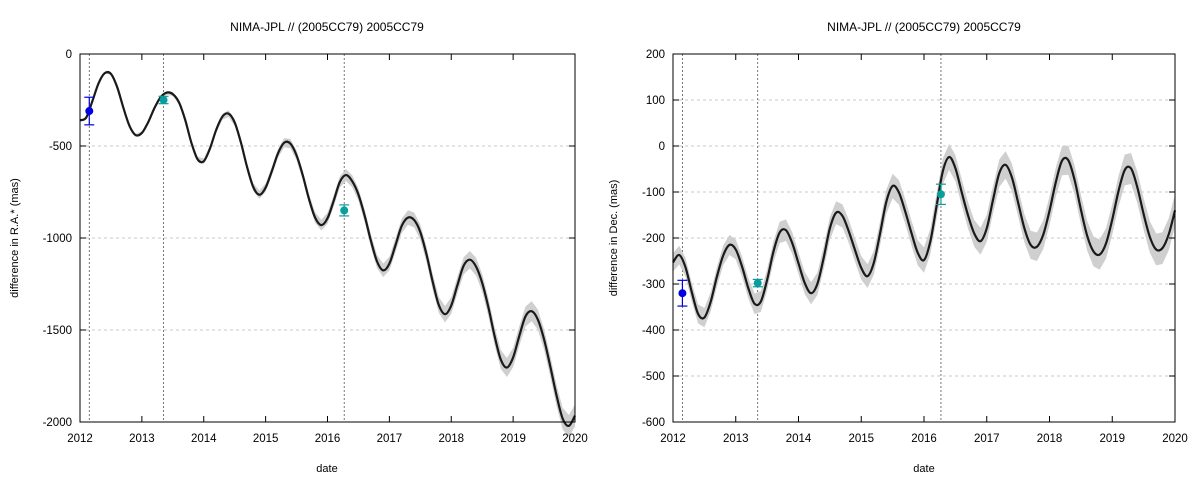 The image size is (1200, 485). I want to click on y-axis-label: difference in R.A.* (mas), so click(15, 238).